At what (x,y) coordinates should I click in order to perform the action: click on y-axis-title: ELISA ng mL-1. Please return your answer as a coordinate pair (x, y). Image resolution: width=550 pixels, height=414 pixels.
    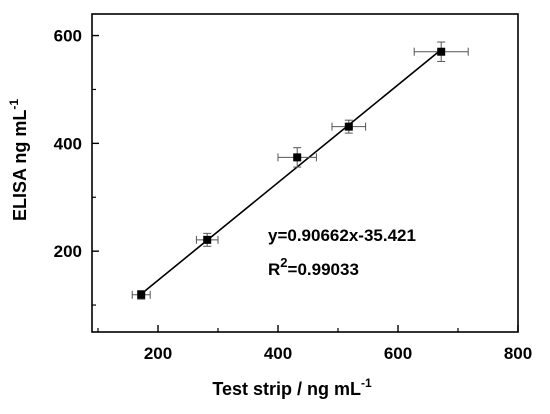
    Looking at the image, I should click on (18, 160).